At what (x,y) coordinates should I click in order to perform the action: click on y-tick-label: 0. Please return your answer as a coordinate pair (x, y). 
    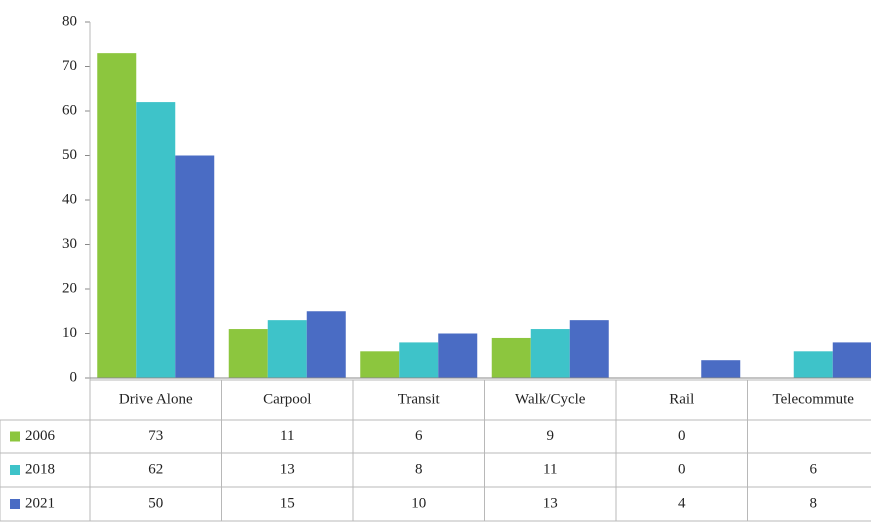
    Looking at the image, I should click on (74, 377).